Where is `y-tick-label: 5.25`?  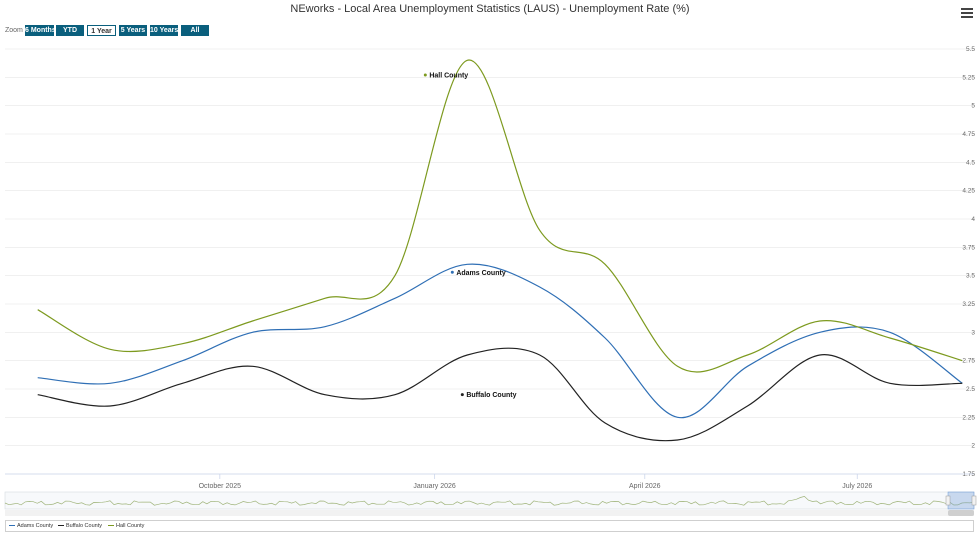
y-tick-label: 5.25 is located at coordinates (968, 77).